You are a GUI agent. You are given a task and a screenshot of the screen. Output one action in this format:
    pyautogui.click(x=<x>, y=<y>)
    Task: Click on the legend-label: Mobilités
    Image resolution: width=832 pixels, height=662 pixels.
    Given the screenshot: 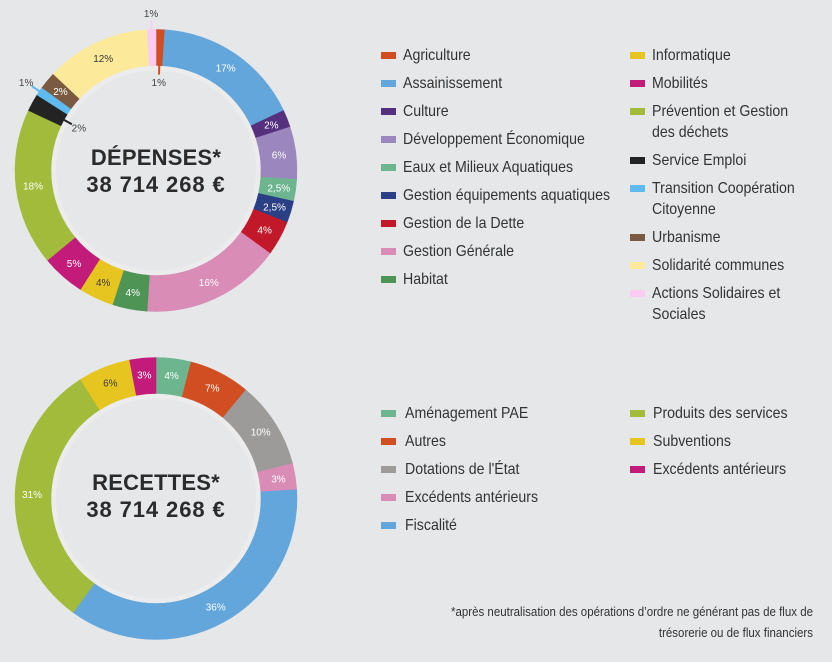 What is the action you would take?
    pyautogui.click(x=680, y=83)
    